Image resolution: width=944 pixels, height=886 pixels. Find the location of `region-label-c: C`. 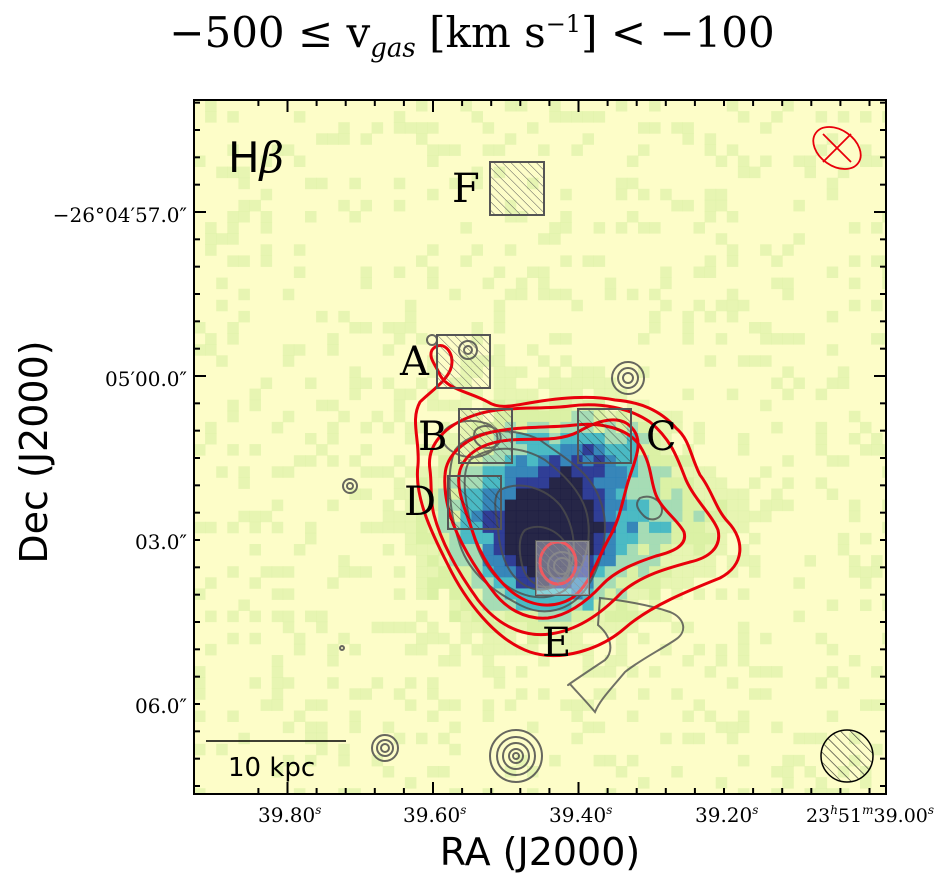

region-label-c: C is located at coordinates (661, 437).